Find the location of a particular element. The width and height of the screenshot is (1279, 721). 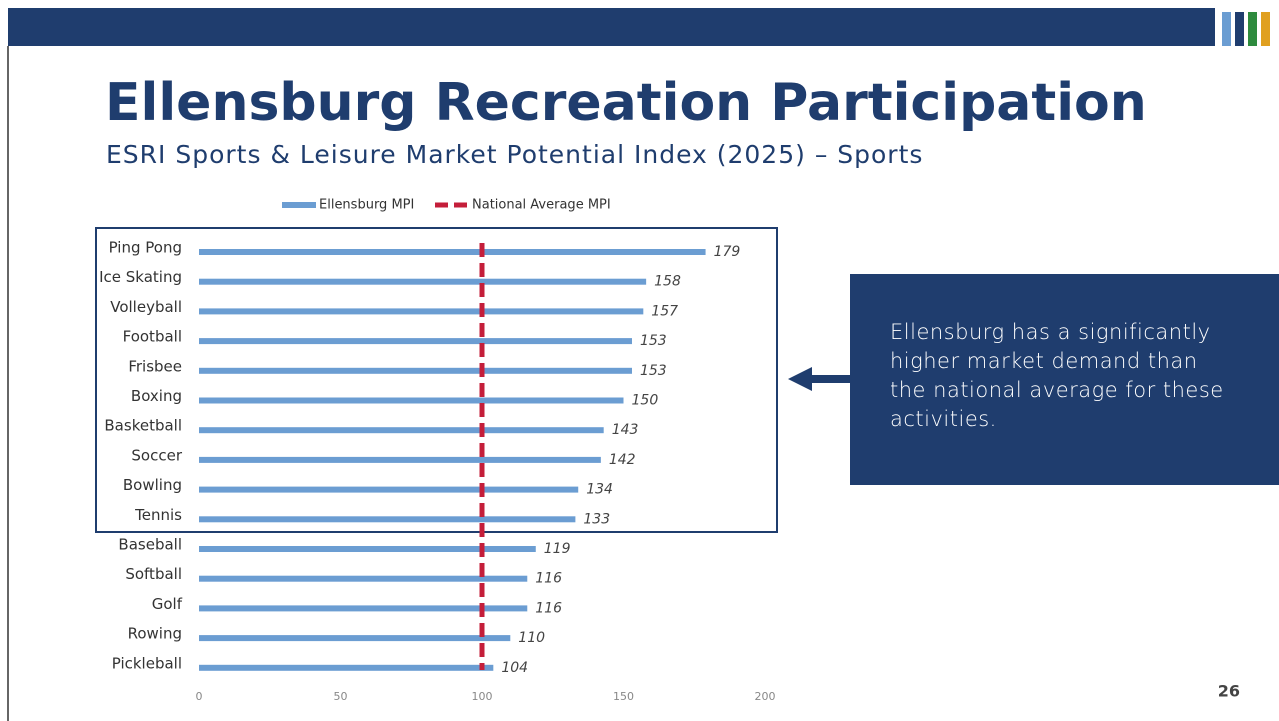

category-label: Volleyball is located at coordinates (146, 307).